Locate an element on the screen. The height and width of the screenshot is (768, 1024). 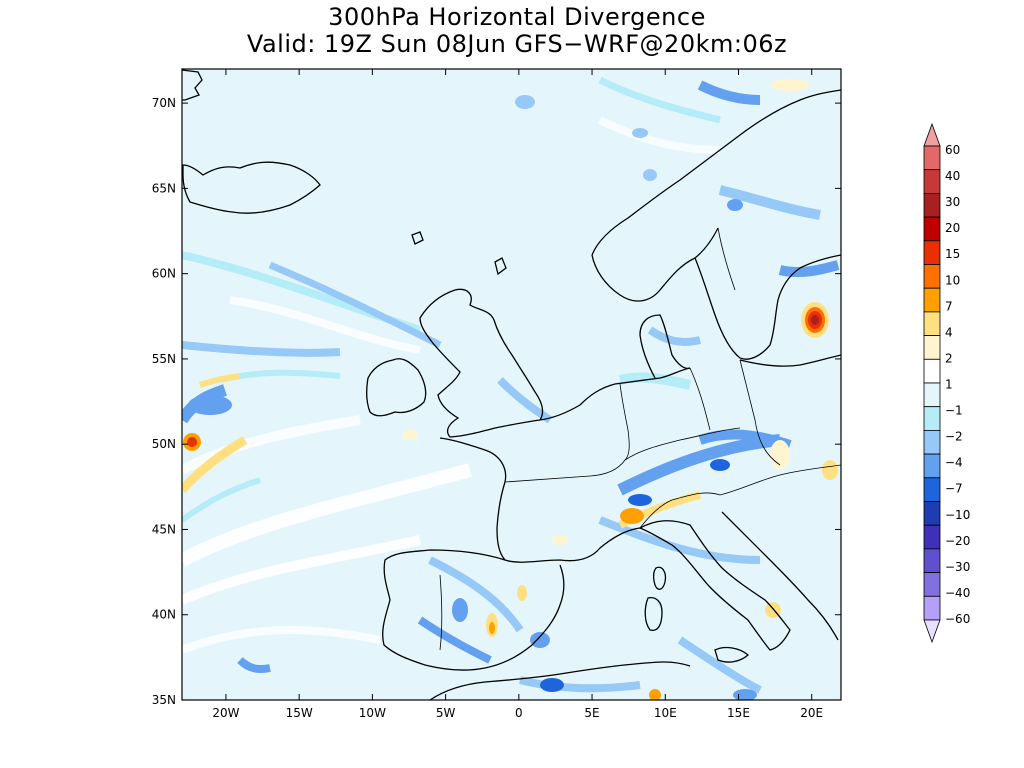
x-tick-label: 20E is located at coordinates (811, 713).